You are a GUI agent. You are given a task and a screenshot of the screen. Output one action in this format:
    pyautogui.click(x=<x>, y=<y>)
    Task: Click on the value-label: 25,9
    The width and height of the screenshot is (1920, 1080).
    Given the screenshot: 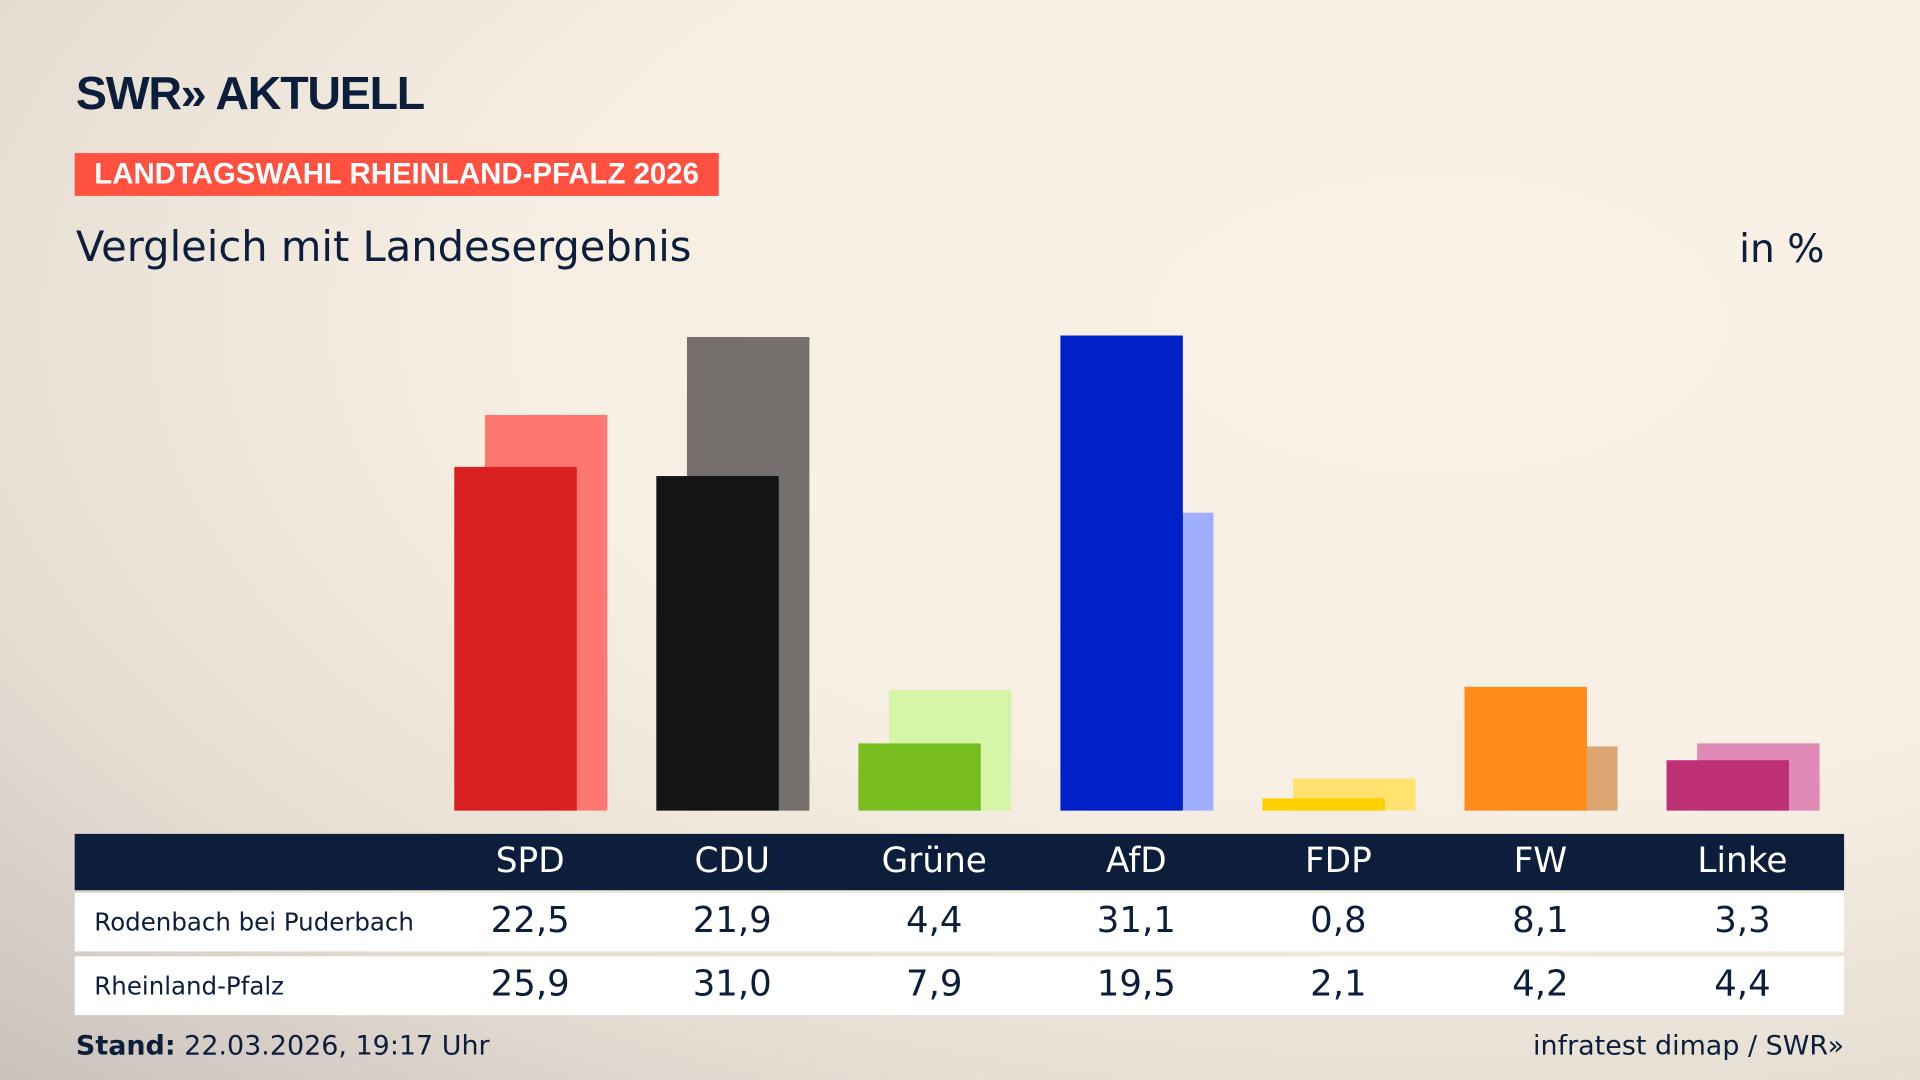 What is the action you would take?
    pyautogui.click(x=530, y=983)
    